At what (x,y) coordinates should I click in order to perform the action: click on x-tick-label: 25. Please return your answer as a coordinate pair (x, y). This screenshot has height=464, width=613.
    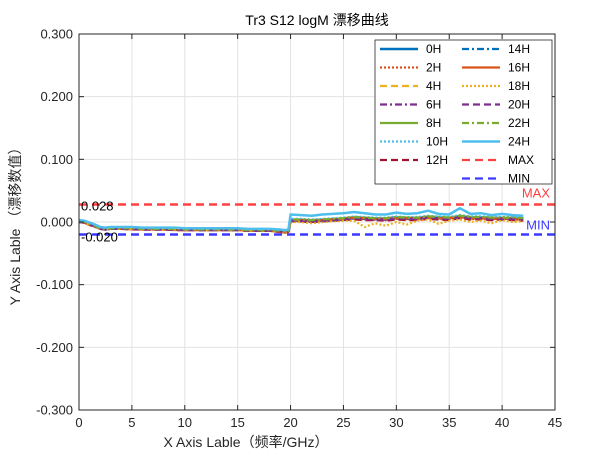
    Looking at the image, I should click on (343, 422).